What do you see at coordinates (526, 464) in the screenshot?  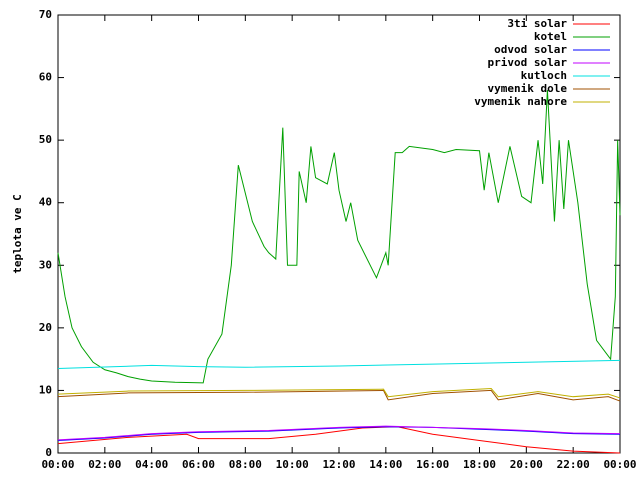 I see `x-tick-label: 20:00` at bounding box center [526, 464].